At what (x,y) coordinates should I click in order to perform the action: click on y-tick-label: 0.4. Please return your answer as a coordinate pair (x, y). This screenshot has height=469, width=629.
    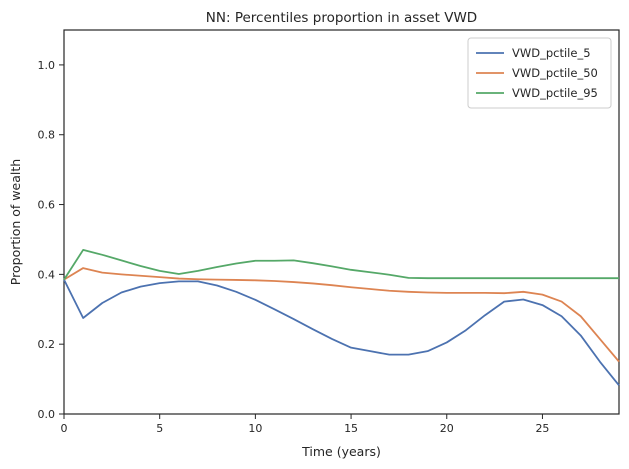
    Looking at the image, I should click on (47, 274).